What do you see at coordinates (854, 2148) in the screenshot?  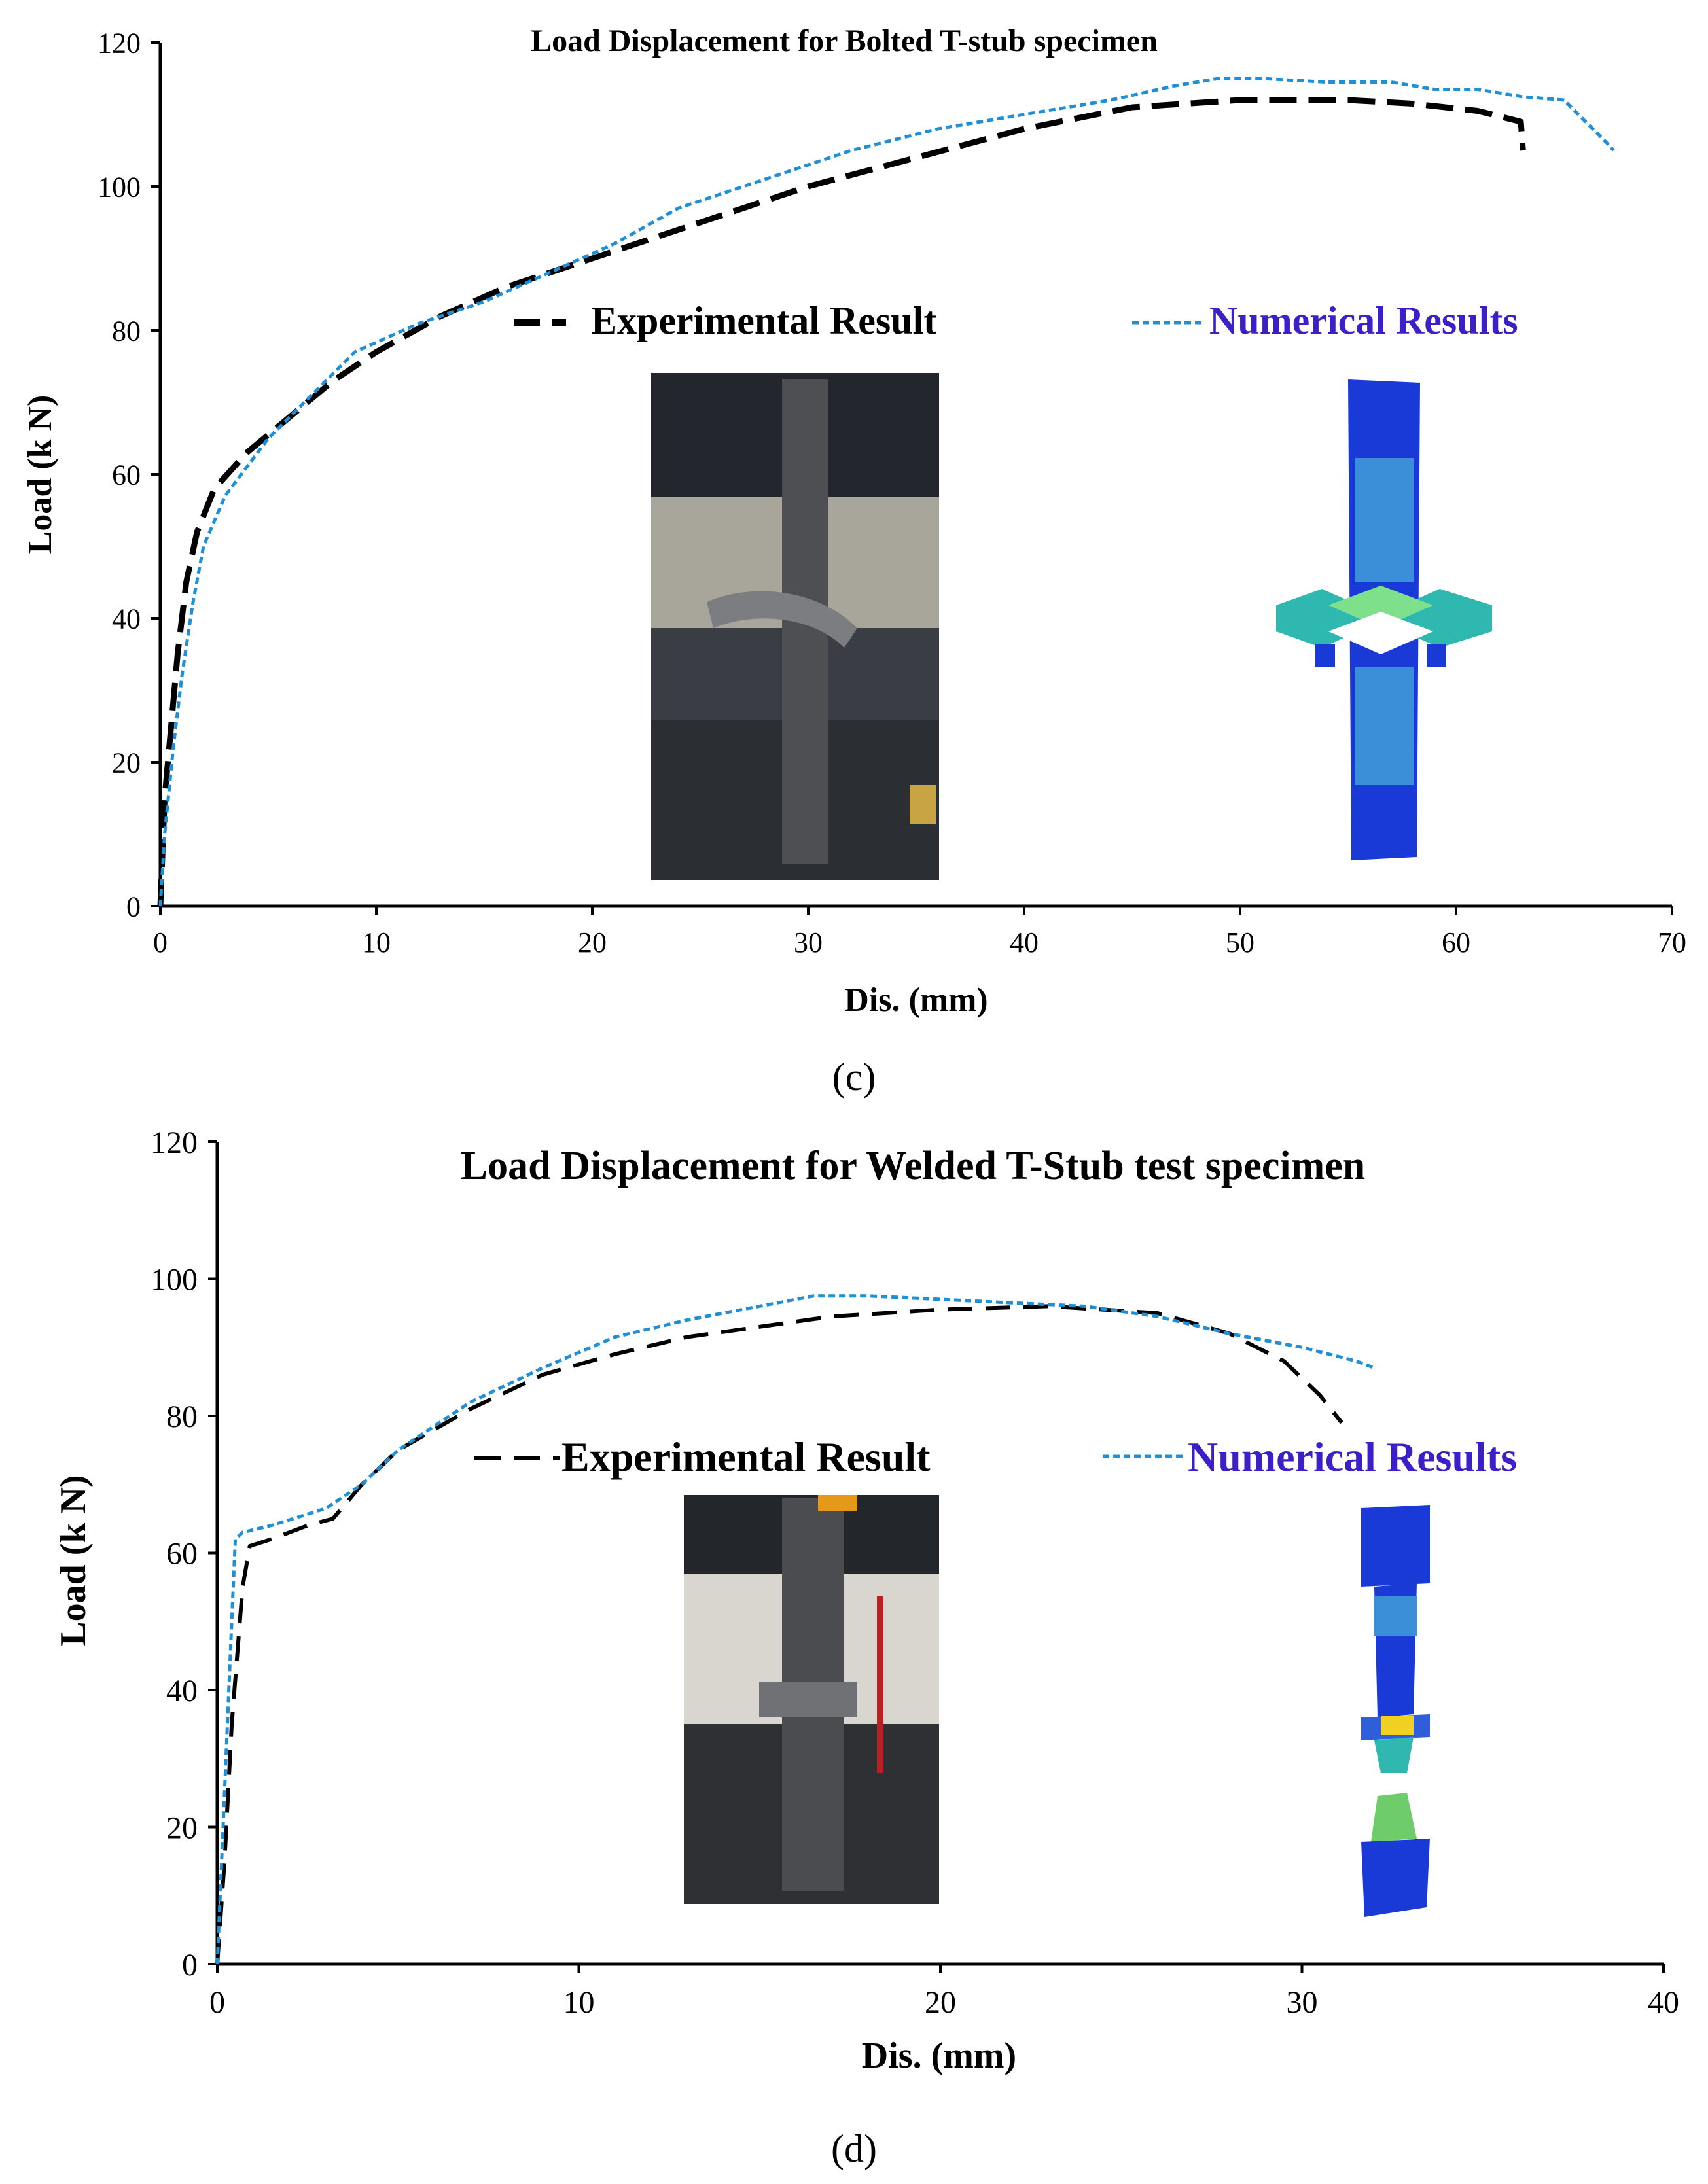 I see `caption-d: (d)` at bounding box center [854, 2148].